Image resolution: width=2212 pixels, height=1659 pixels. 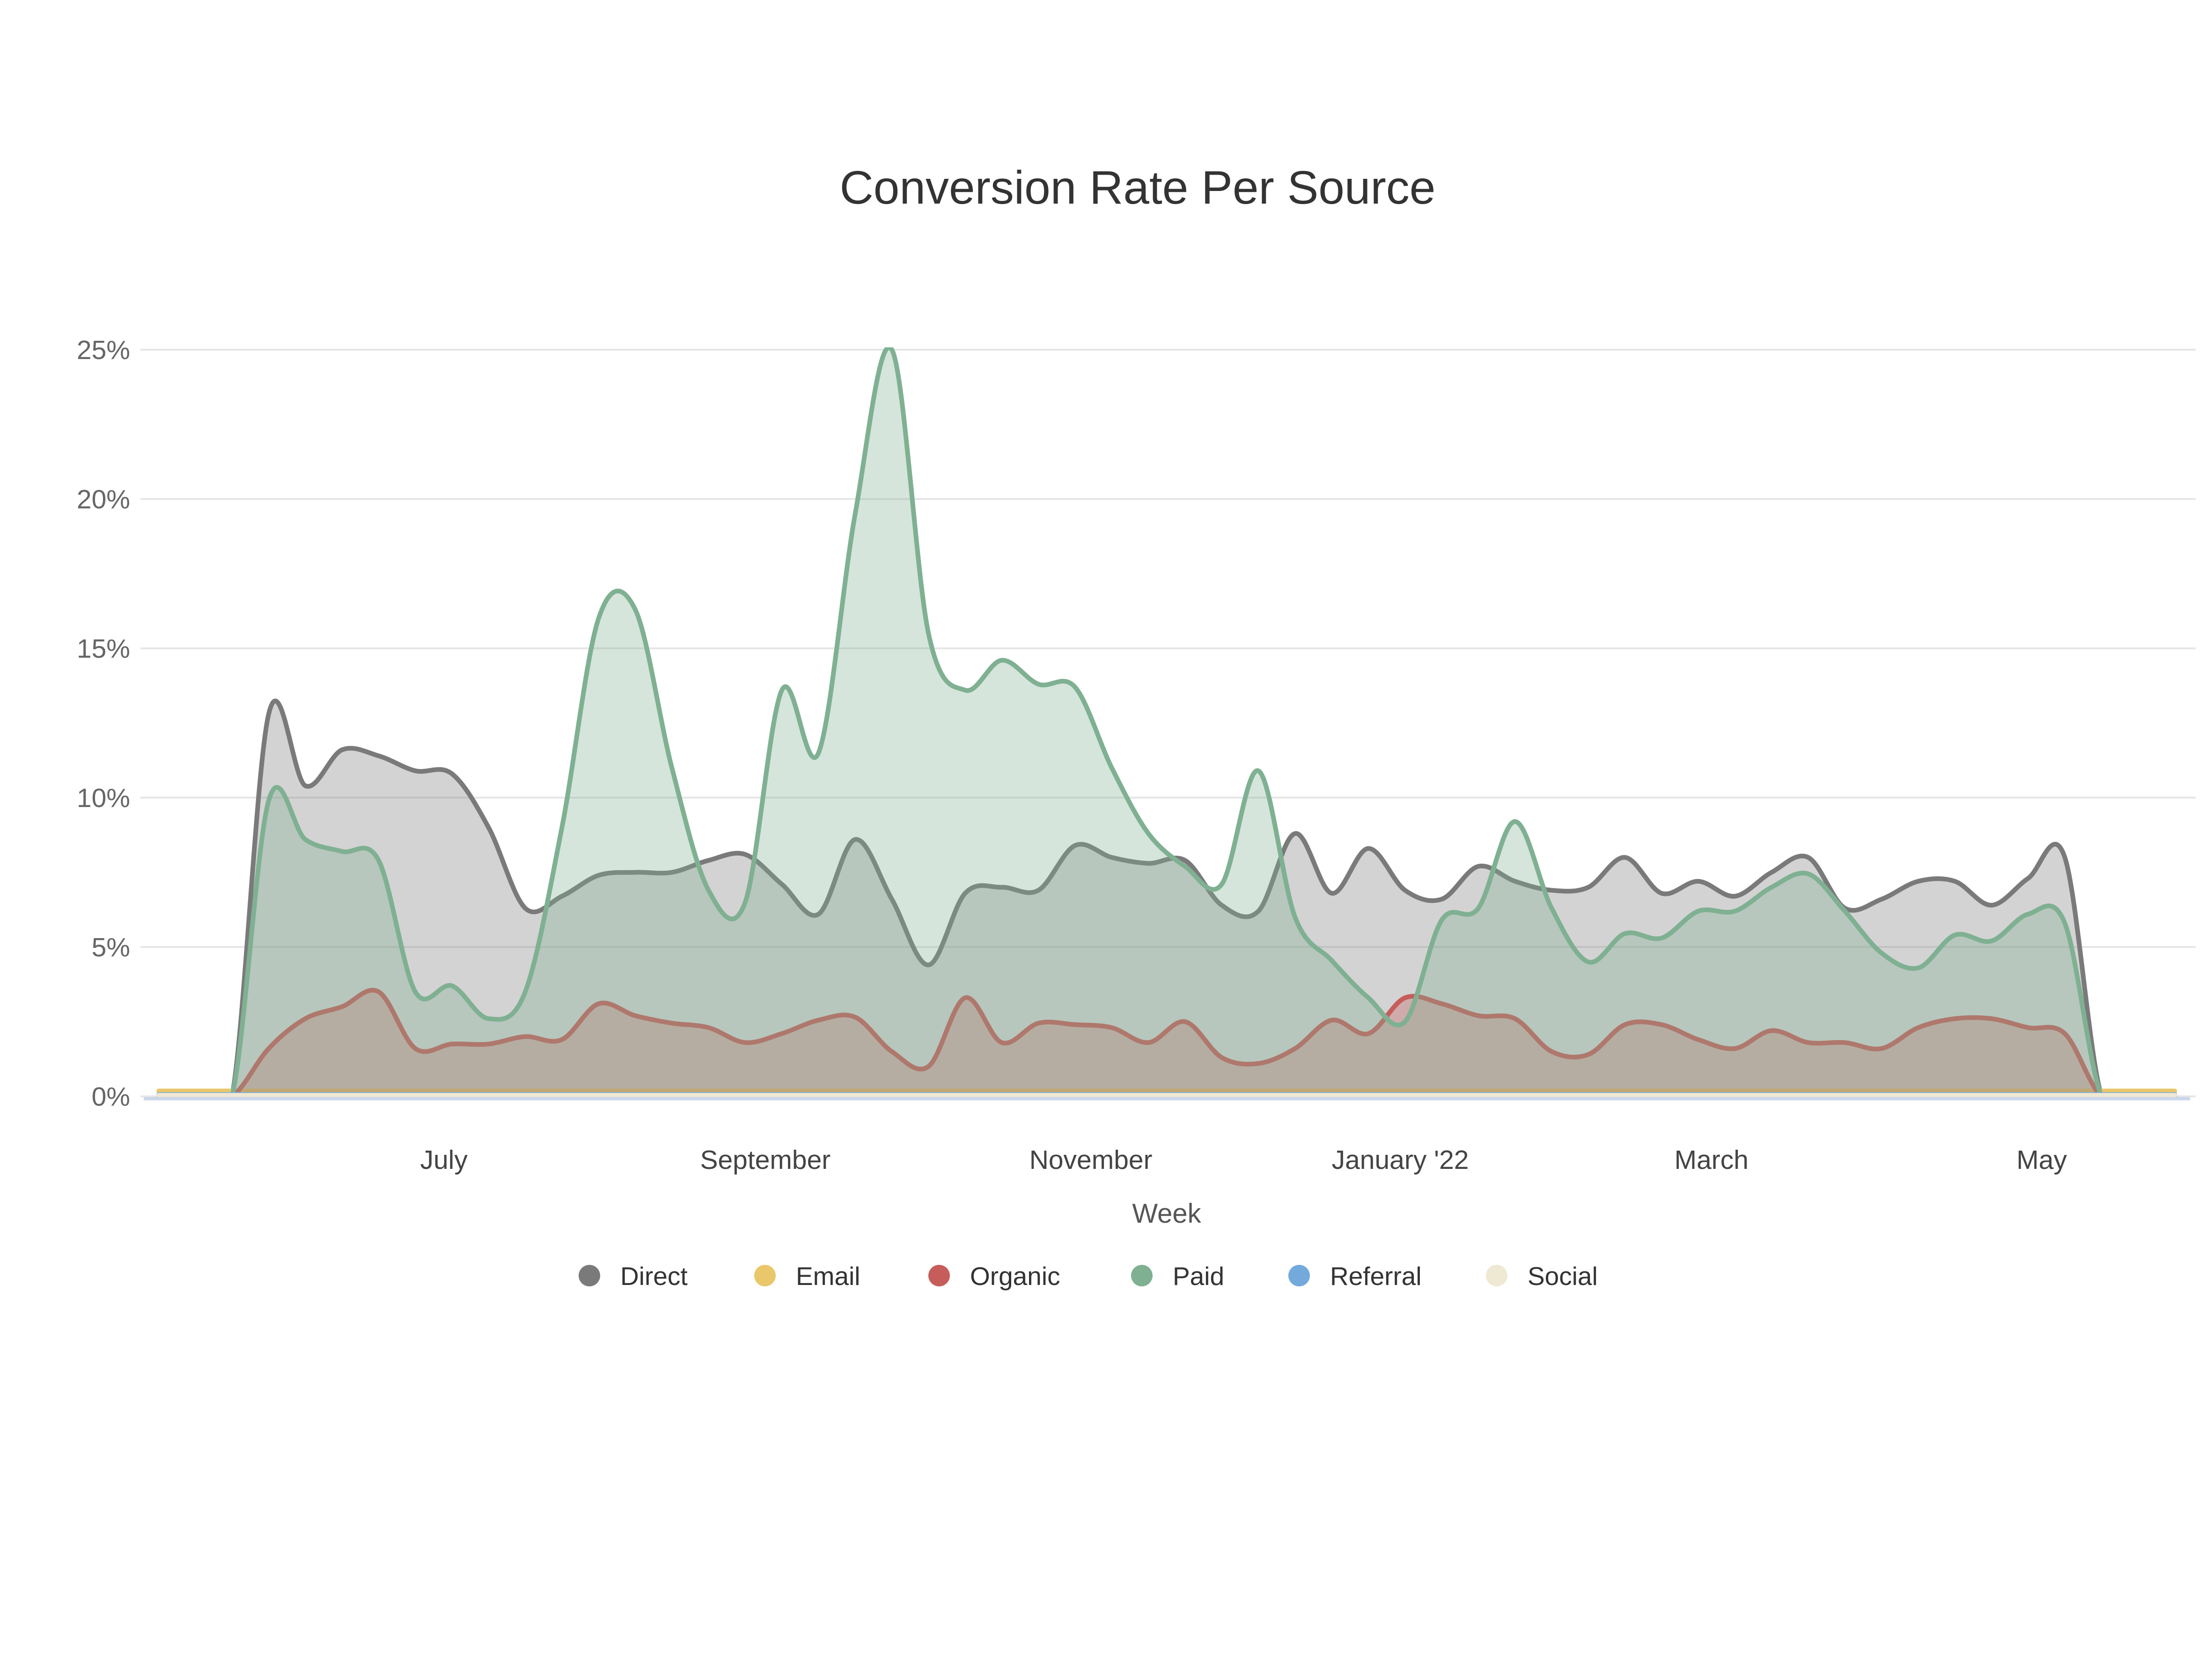 What do you see at coordinates (1712, 1160) in the screenshot?
I see `x-axis-tick-label: March` at bounding box center [1712, 1160].